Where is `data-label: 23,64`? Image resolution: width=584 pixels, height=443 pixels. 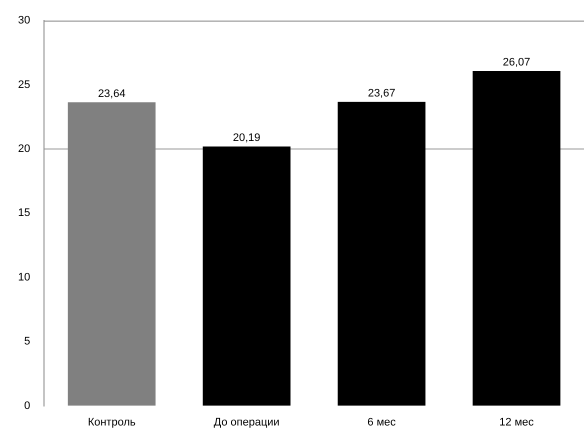
data-label: 23,64 is located at coordinates (112, 94).